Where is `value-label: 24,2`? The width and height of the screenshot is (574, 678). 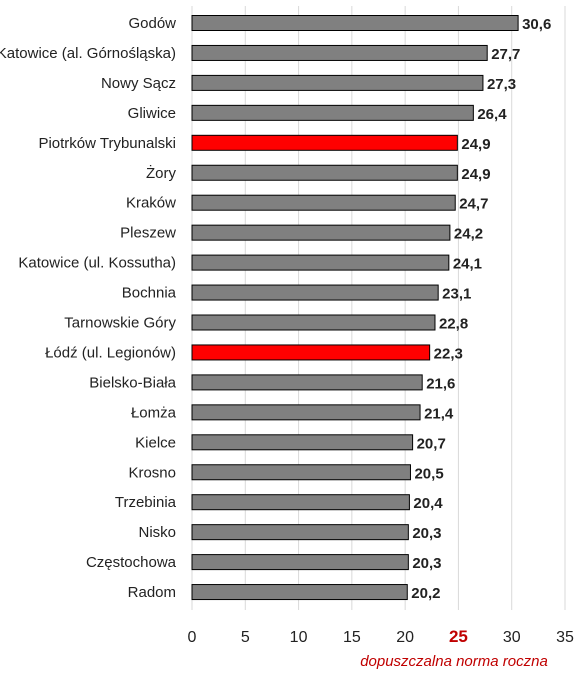
value-label: 24,2 is located at coordinates (468, 234).